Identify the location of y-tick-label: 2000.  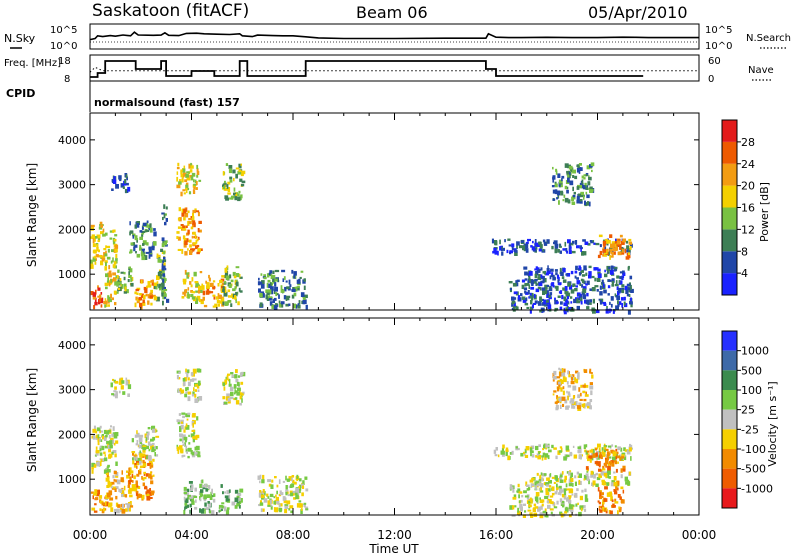
(72, 229).